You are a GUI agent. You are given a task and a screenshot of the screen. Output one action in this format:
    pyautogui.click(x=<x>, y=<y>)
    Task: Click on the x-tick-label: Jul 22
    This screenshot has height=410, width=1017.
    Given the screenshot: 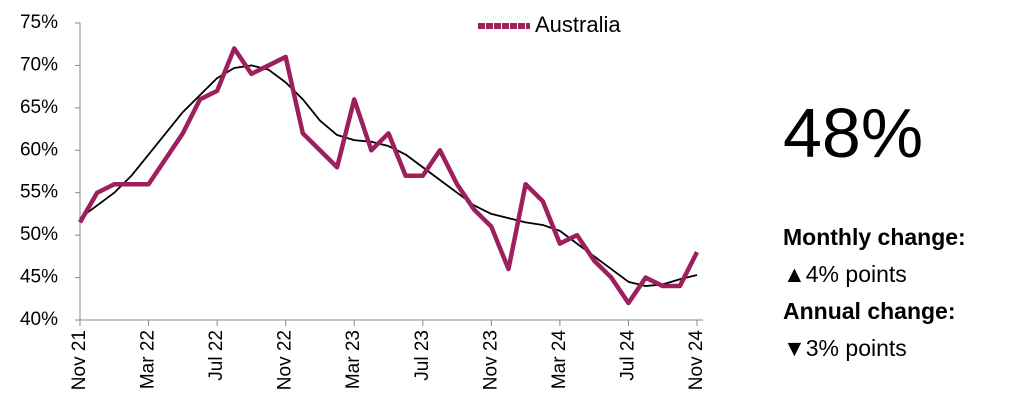 What is the action you would take?
    pyautogui.click(x=216, y=355)
    